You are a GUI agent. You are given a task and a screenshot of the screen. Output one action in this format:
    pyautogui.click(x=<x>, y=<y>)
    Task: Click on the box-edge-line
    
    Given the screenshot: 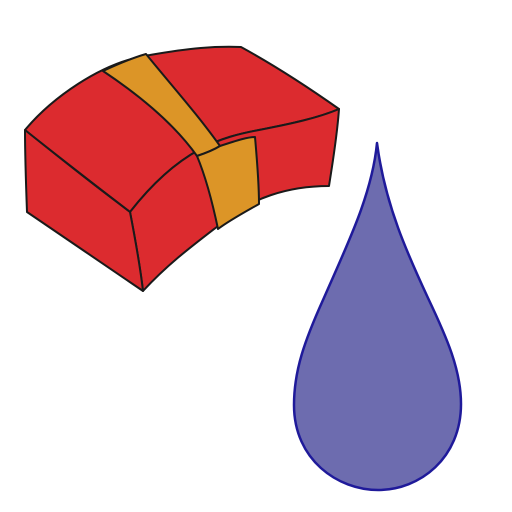 What is the action you would take?
    pyautogui.click(x=77, y=171)
    